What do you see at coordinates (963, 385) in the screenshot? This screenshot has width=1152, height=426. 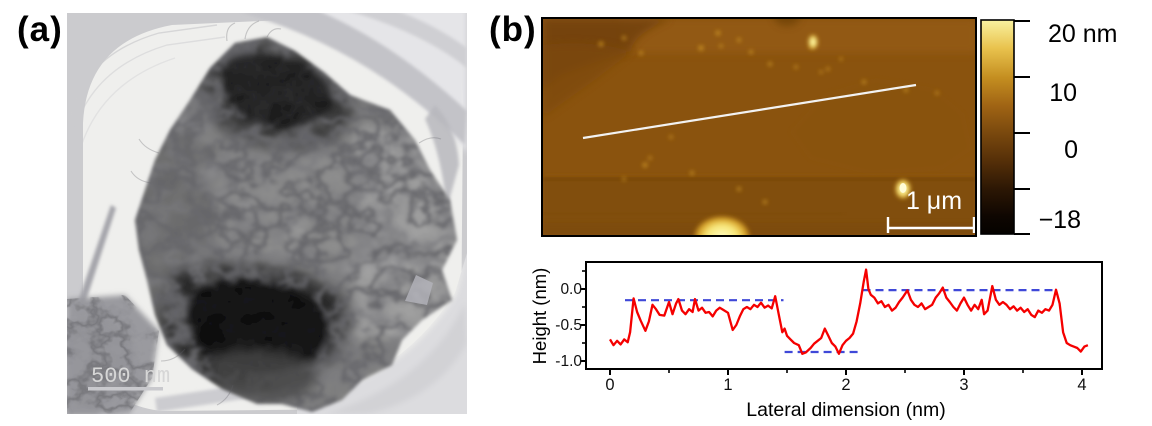 I see `svg-text: 3` at bounding box center [963, 385].